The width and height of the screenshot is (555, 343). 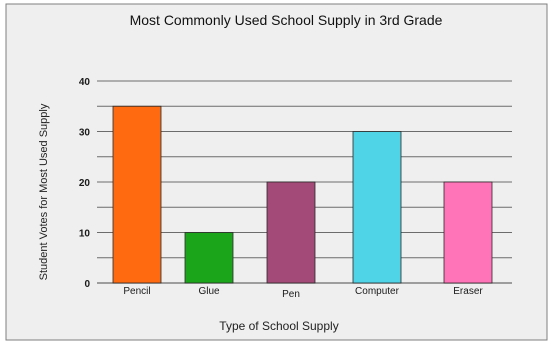 I want to click on x-axis-ticks: Pencil Glue Pen Computer Eraser, so click(x=303, y=293).